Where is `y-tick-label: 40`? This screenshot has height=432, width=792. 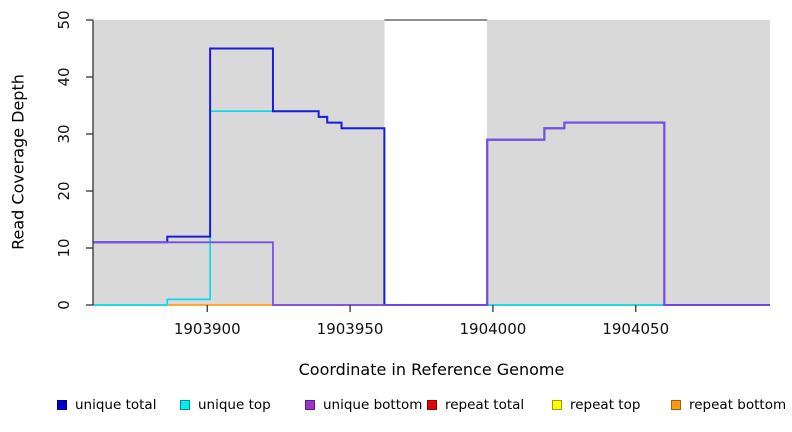
y-tick-label: 40 is located at coordinates (64, 76).